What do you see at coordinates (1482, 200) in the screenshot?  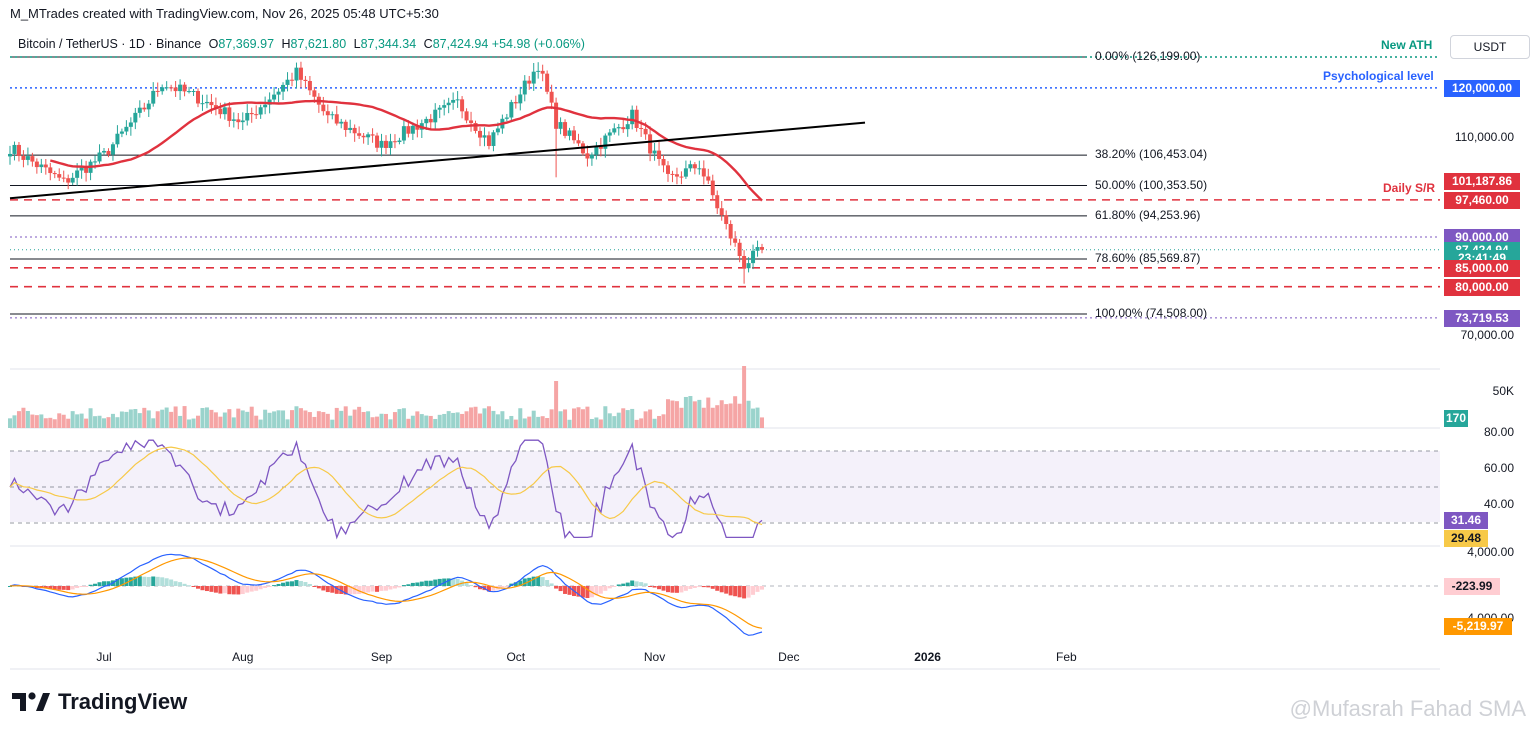 I see `price-tag: 97,460.00` at bounding box center [1482, 200].